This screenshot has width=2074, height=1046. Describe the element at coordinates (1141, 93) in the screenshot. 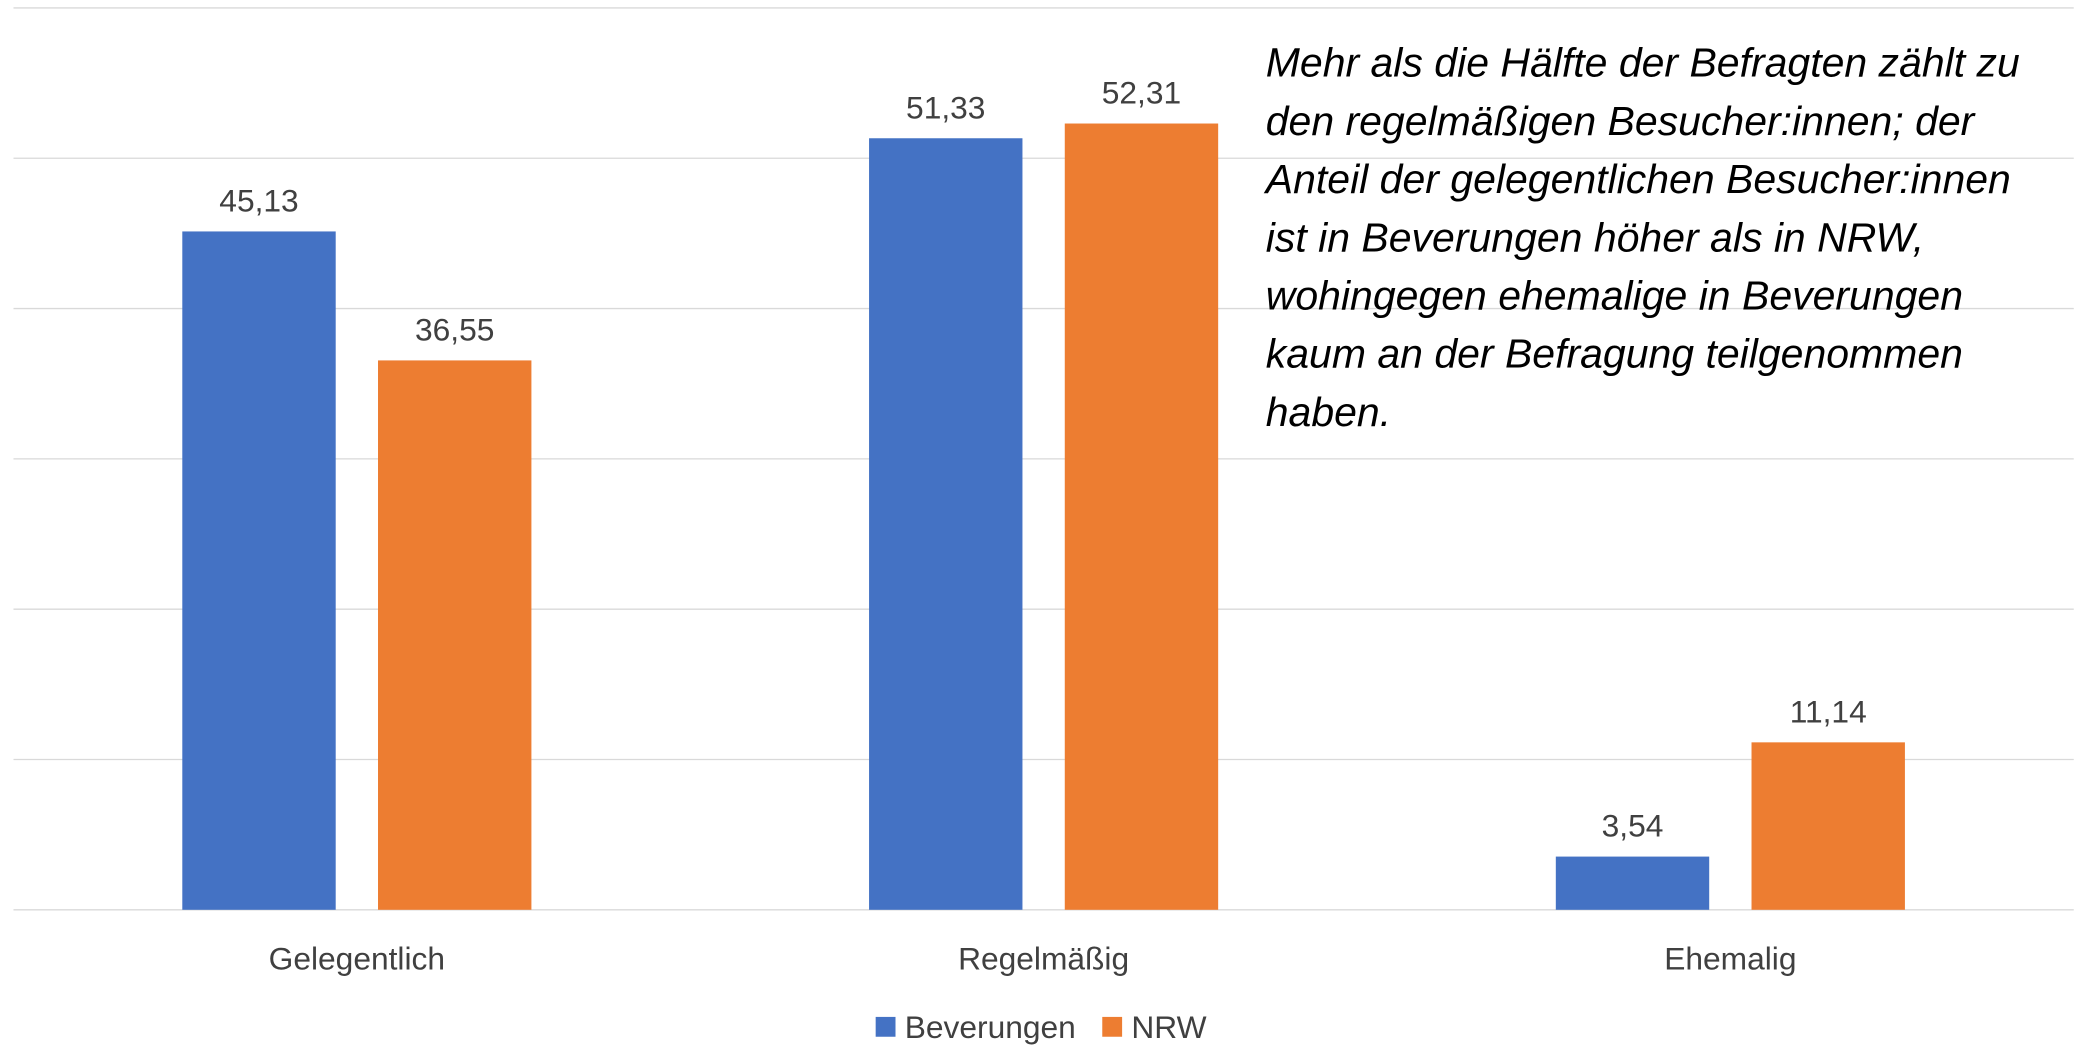

I see `data-label: 52,31` at that location.